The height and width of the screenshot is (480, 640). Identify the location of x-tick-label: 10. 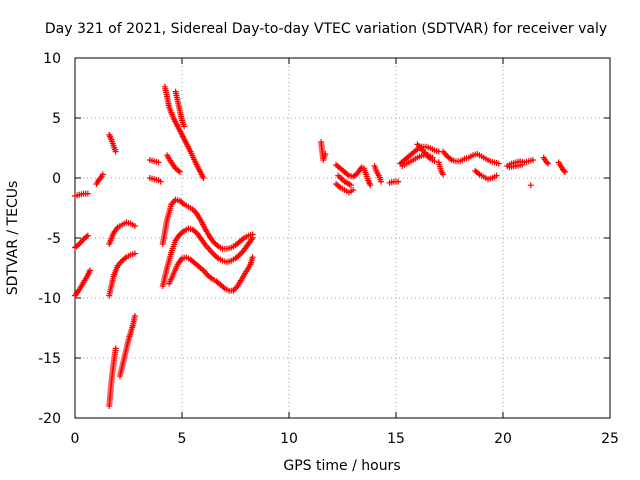
(289, 439).